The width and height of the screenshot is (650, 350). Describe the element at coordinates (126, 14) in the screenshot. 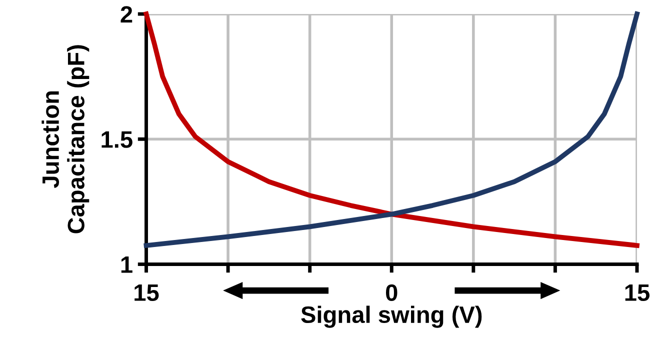

I see `y-tick-label: 2` at that location.